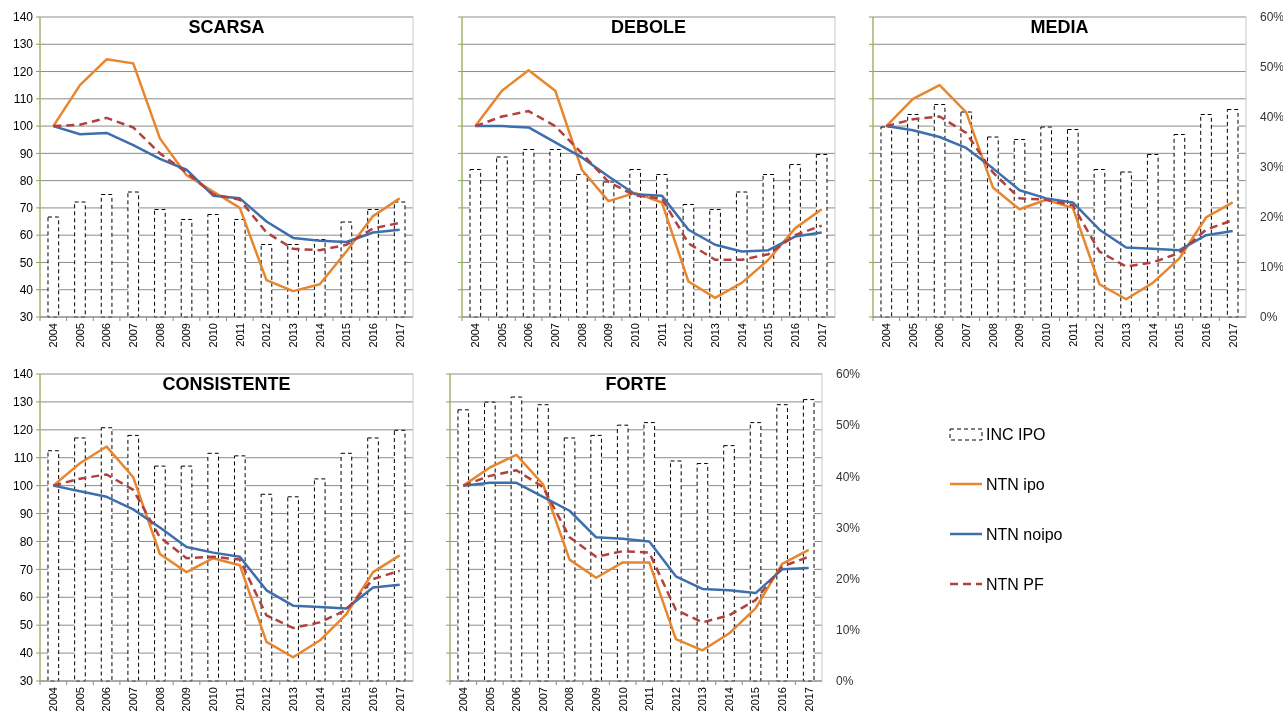  What do you see at coordinates (23, 99) in the screenshot?
I see `y-tick-label: 110` at bounding box center [23, 99].